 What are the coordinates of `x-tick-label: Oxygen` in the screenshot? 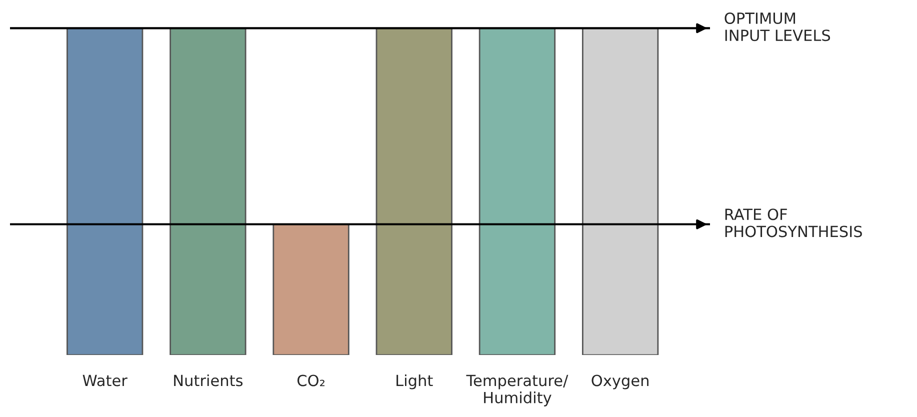 It's located at (620, 382).